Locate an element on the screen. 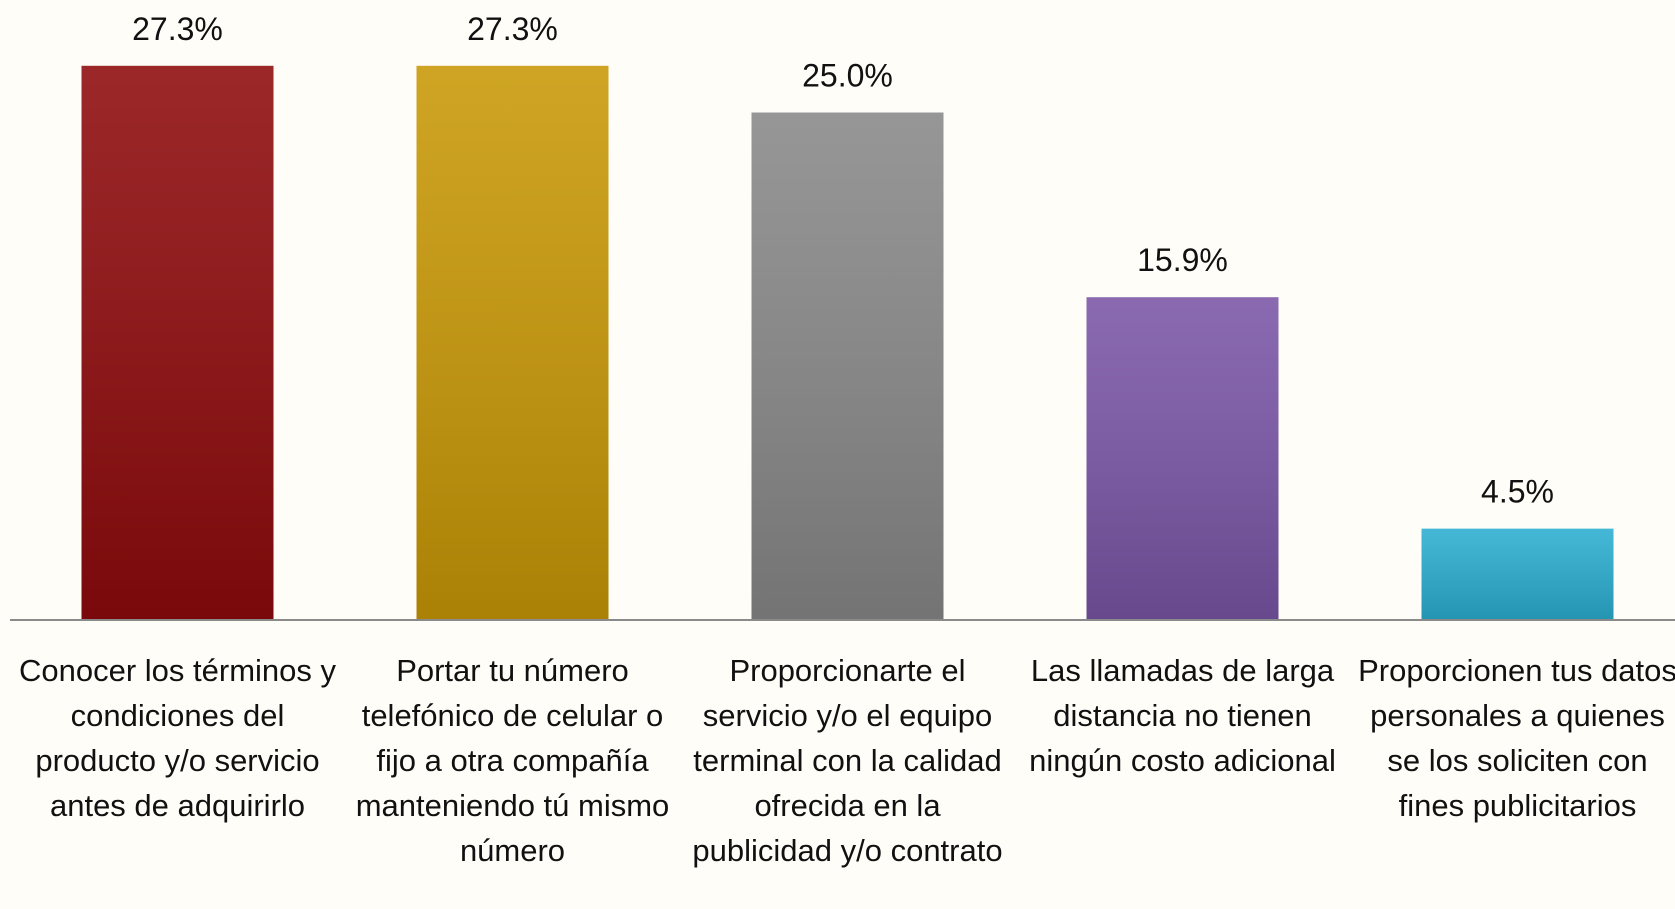  value-label: 15.9% is located at coordinates (1182, 260).